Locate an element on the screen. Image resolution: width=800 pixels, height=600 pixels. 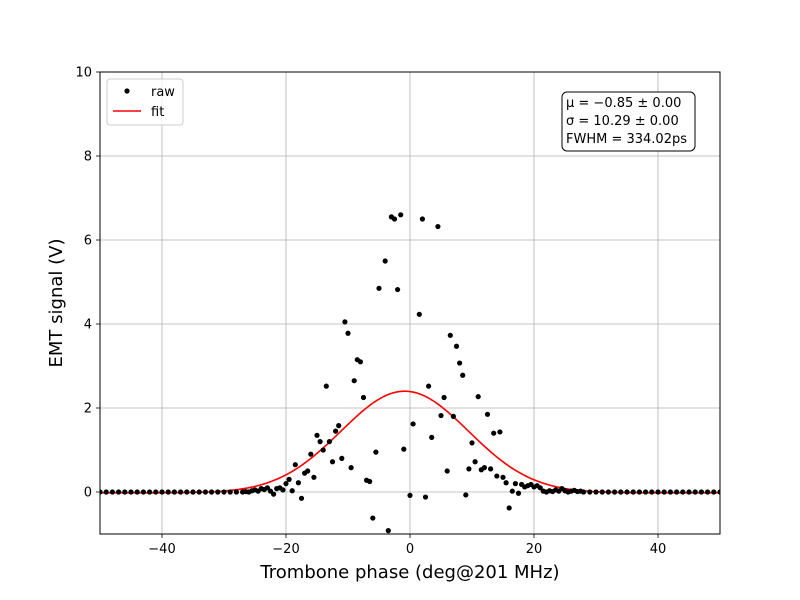
annotation-mu: μ = −0.85 ± 0.00 is located at coordinates (623, 103).